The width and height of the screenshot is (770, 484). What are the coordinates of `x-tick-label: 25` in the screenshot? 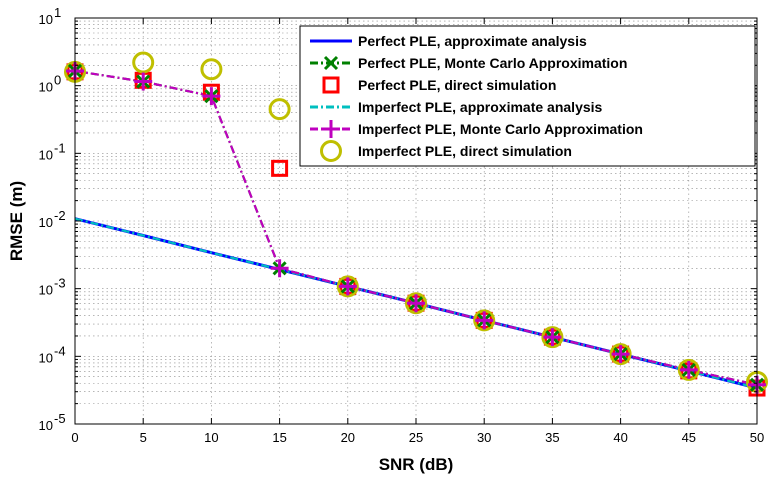 It's located at (416, 437).